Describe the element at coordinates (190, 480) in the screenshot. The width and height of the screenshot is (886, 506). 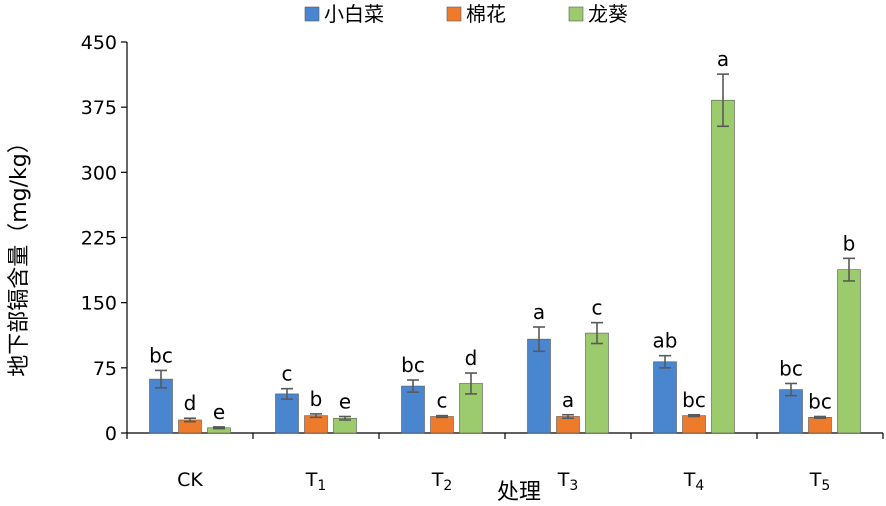
I see `x-tick-label: CK` at that location.